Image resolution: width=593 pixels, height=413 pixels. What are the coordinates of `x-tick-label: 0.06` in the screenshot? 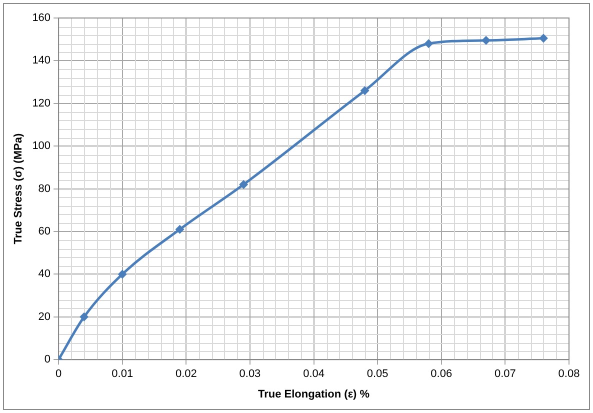 It's located at (441, 374).